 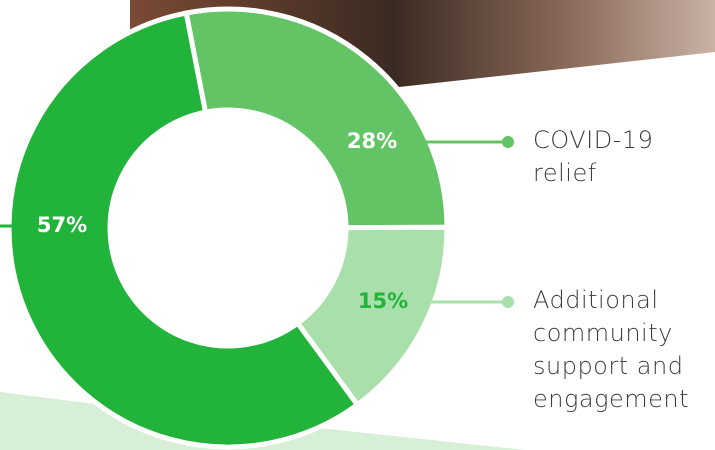 What do you see at coordinates (62, 225) in the screenshot?
I see `value-label: 57%` at bounding box center [62, 225].